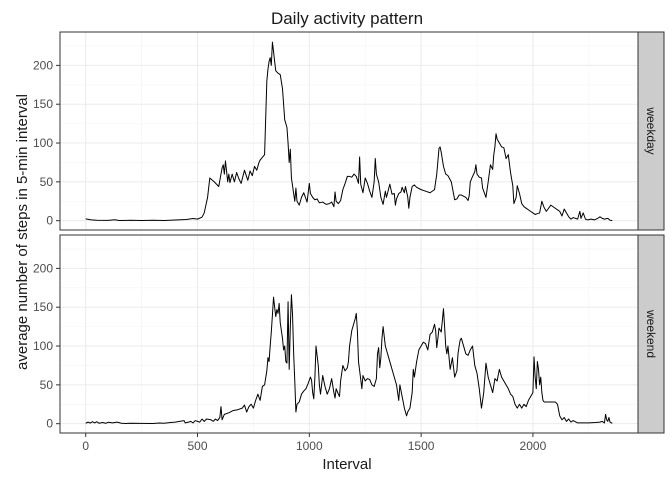 The height and width of the screenshot is (480, 672). I want to click on x-tick-label: 2000, so click(533, 446).